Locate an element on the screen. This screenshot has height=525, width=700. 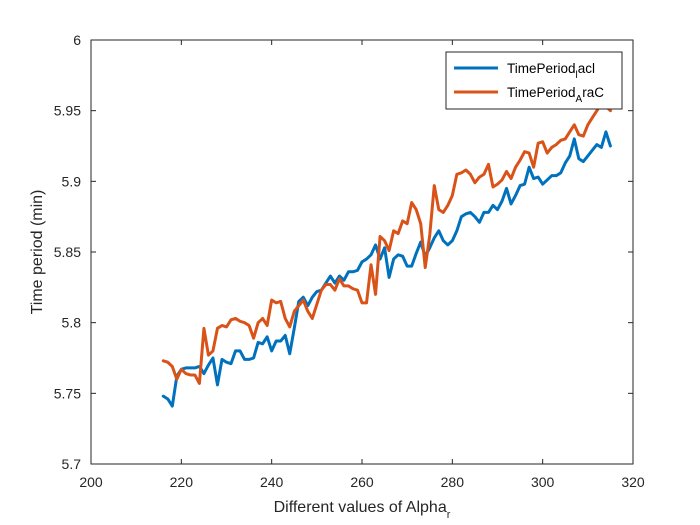
x-axis-label-main: Different values of Alpha is located at coordinates (360, 507).